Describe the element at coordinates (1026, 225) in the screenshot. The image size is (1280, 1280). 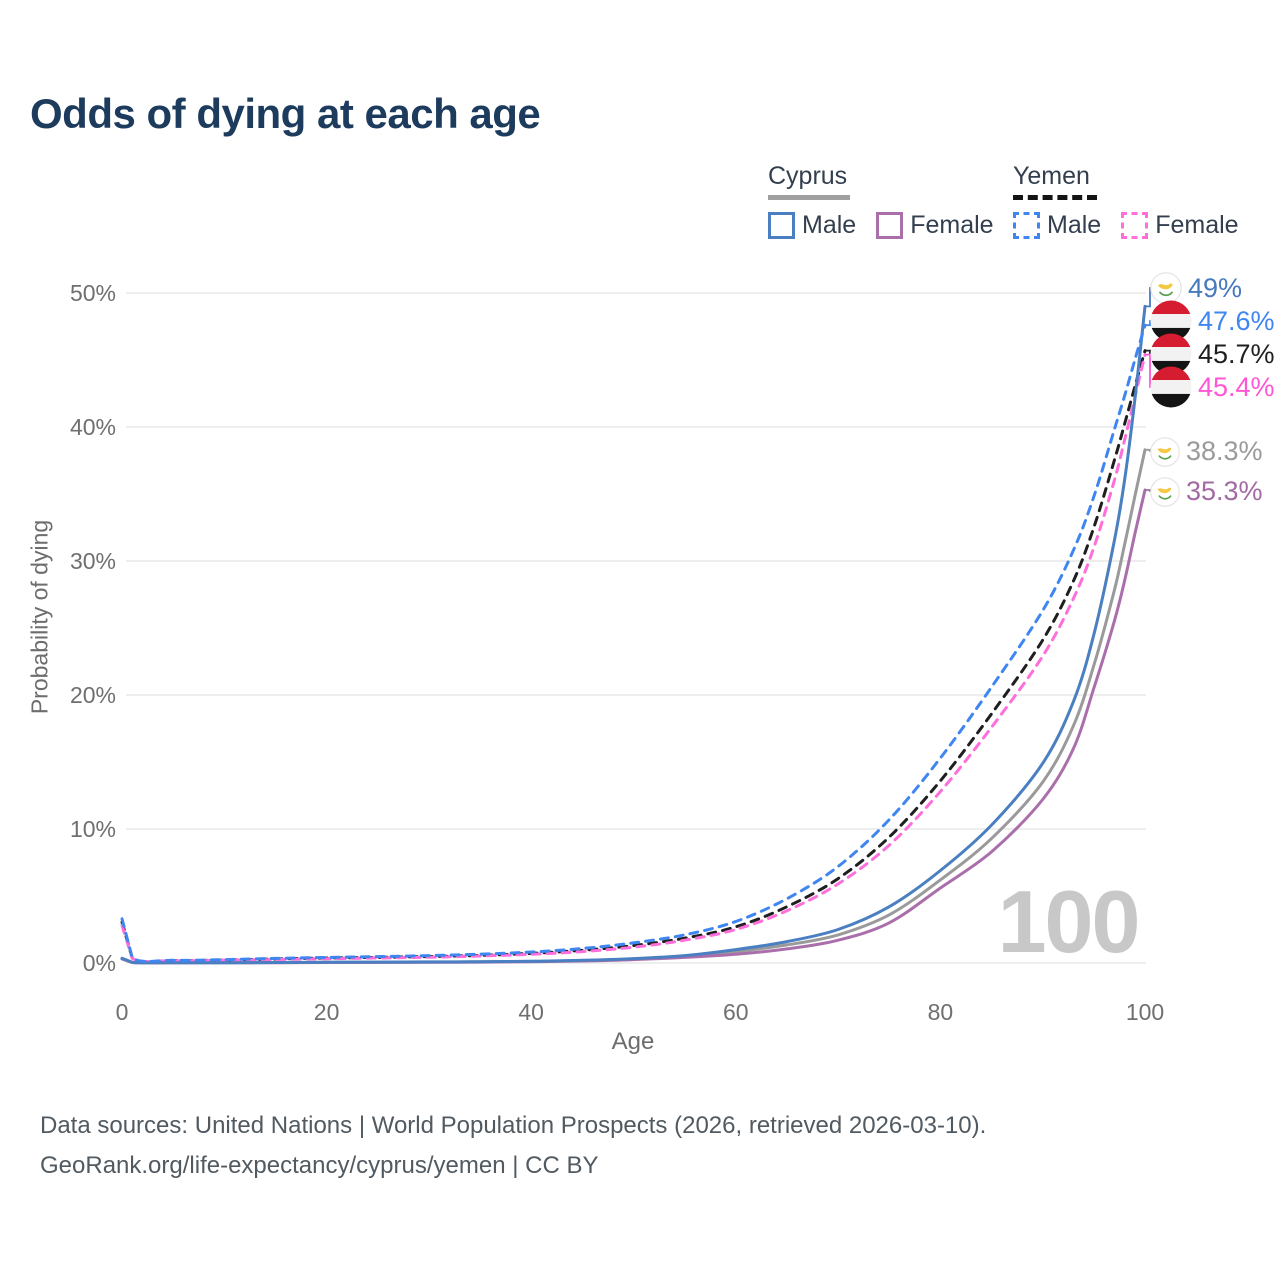
I see `yemen-male-swatch-icon` at that location.